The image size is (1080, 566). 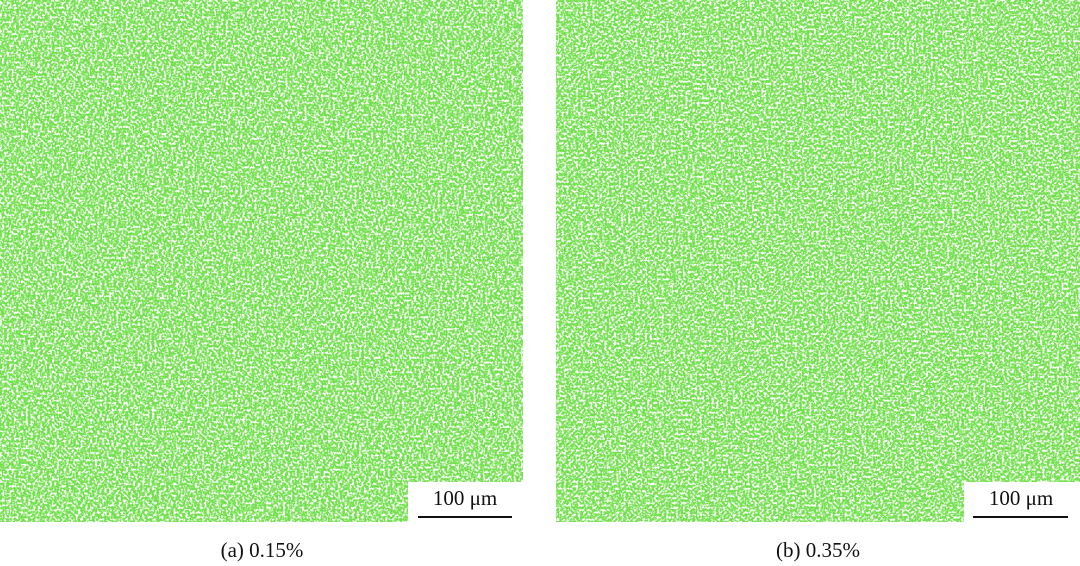 I want to click on caption: (b) 0.35%, so click(x=818, y=550).